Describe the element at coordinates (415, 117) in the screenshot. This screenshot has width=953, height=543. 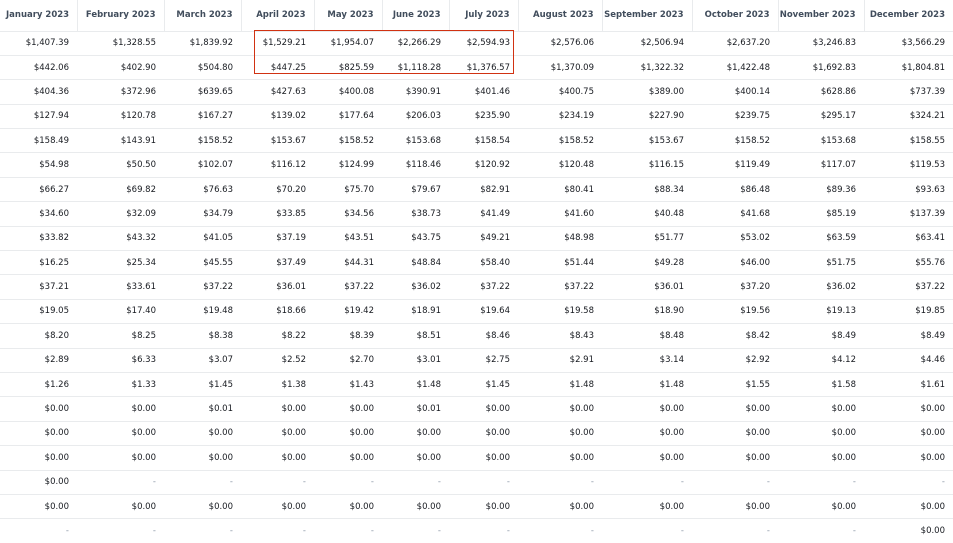
I see `cost-cell: $206.03` at that location.